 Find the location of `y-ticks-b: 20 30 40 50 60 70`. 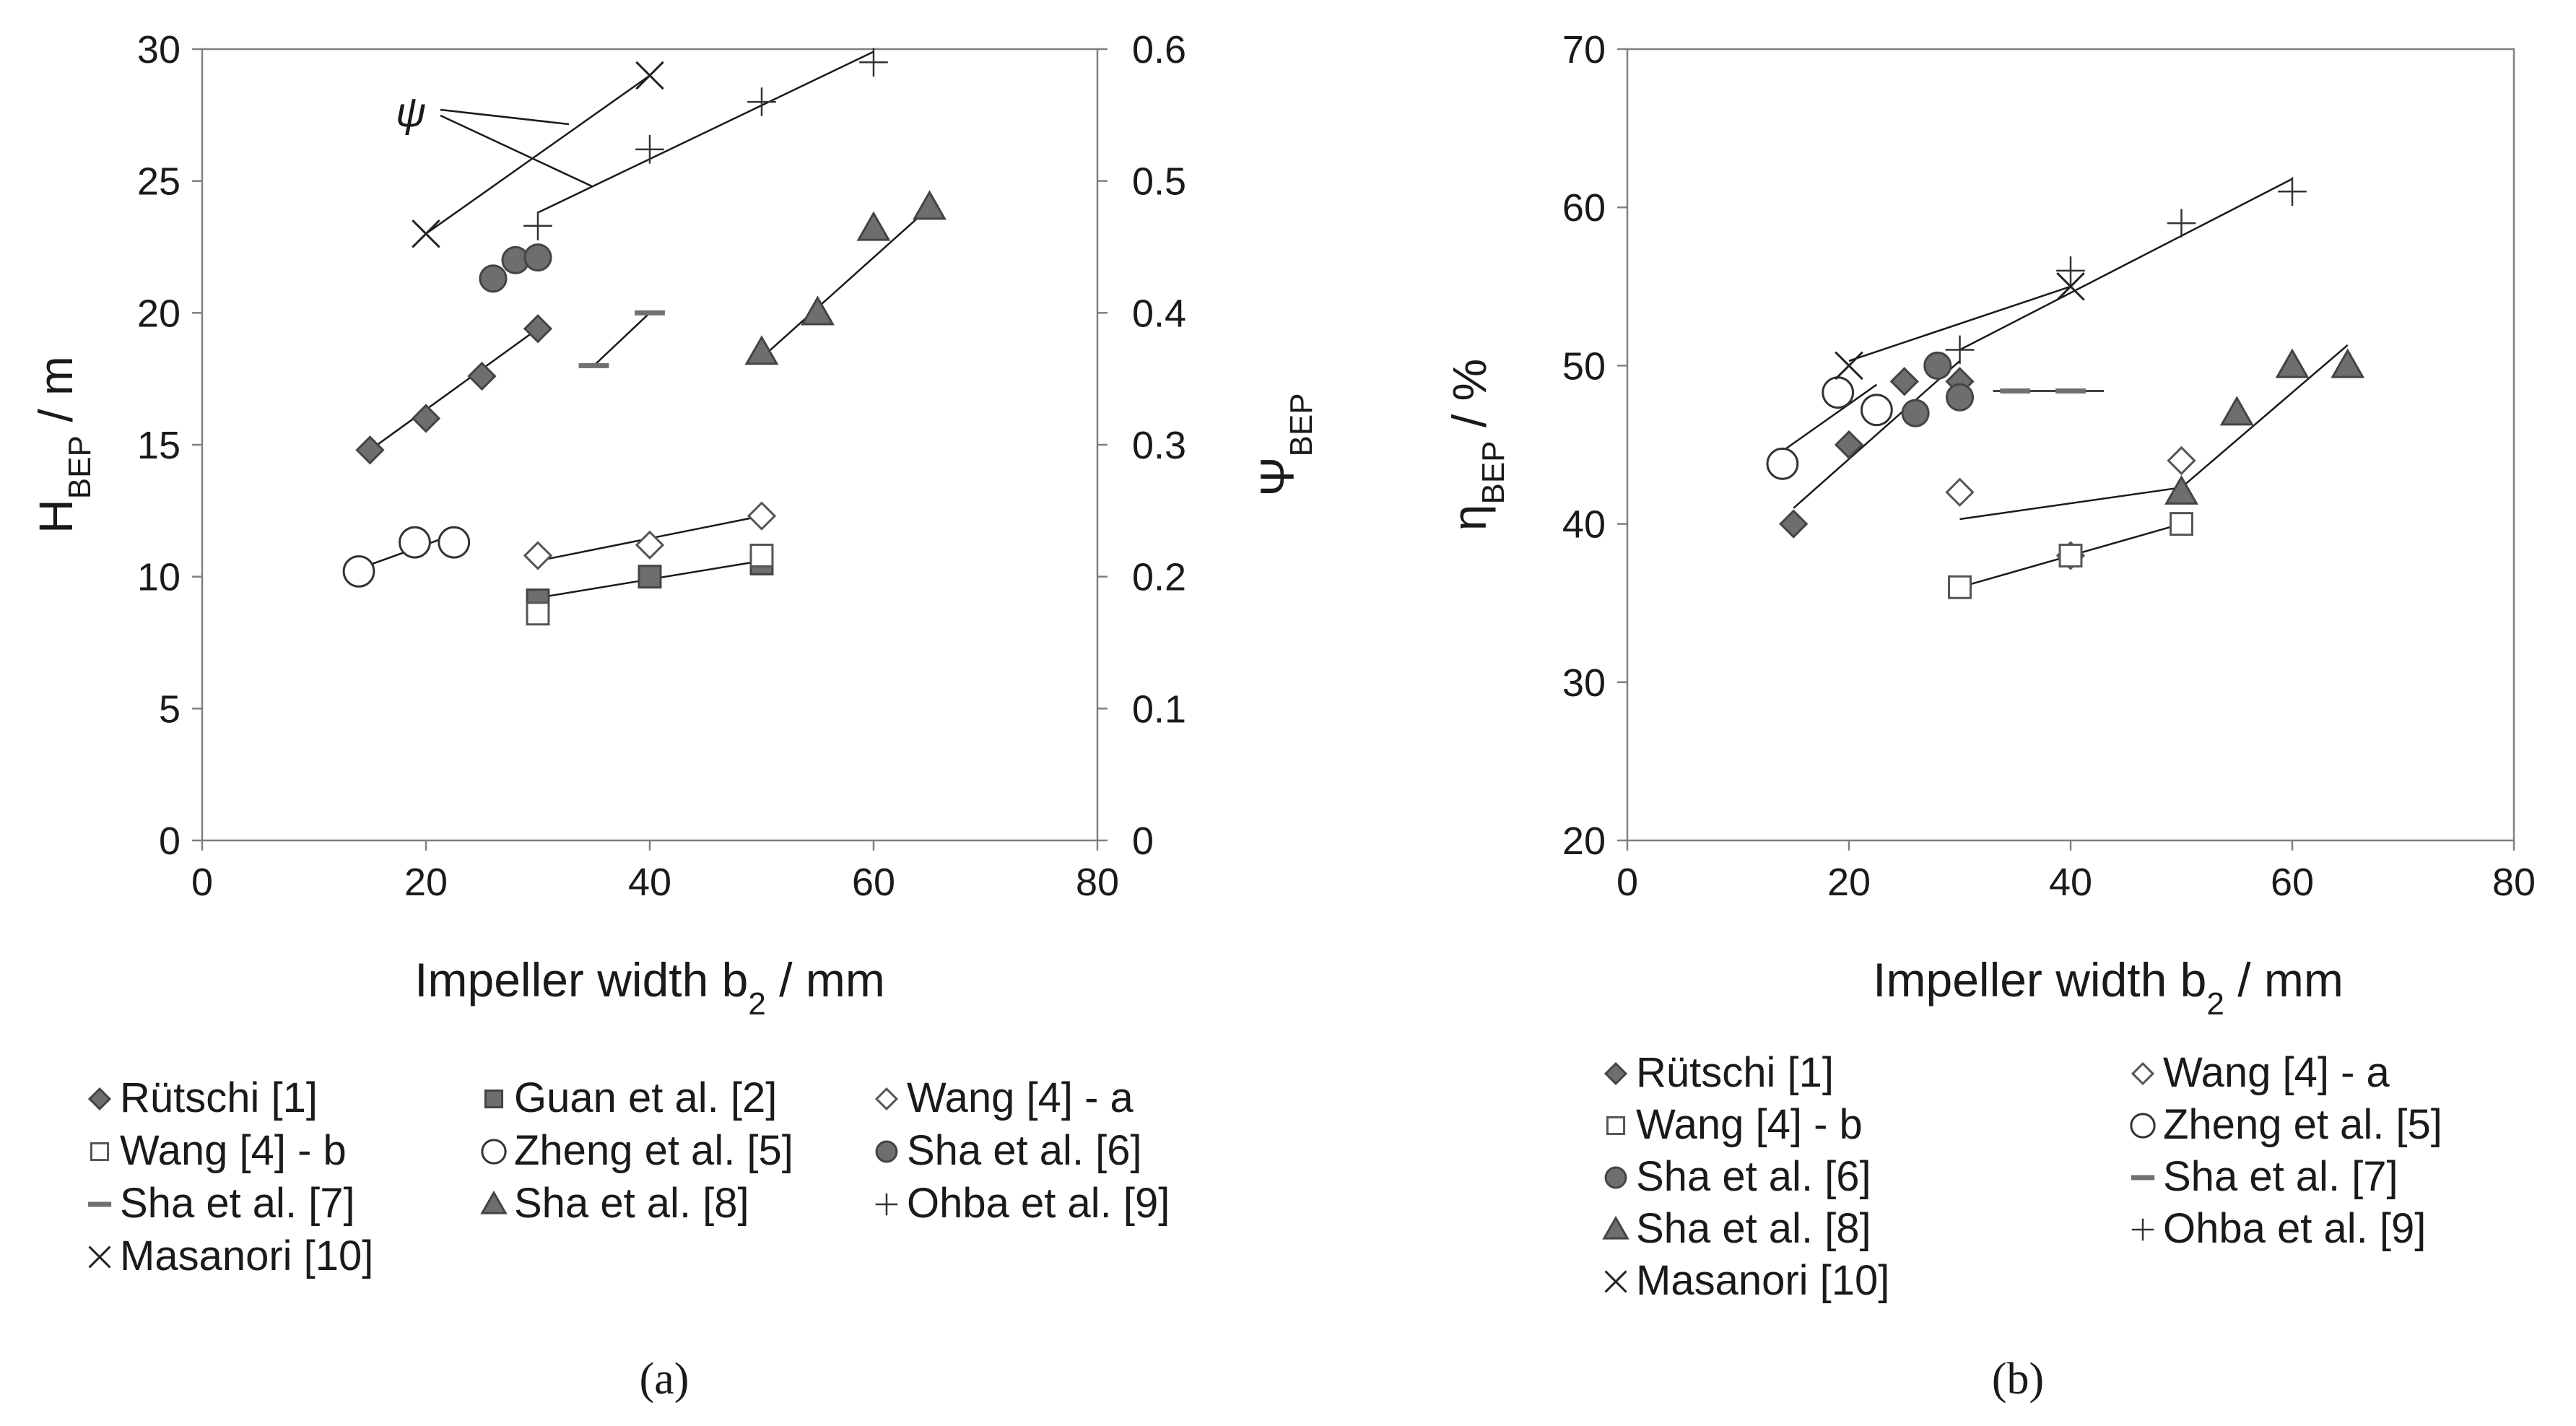

y-ticks-b: 20 30 40 50 60 70 is located at coordinates (1594, 445).